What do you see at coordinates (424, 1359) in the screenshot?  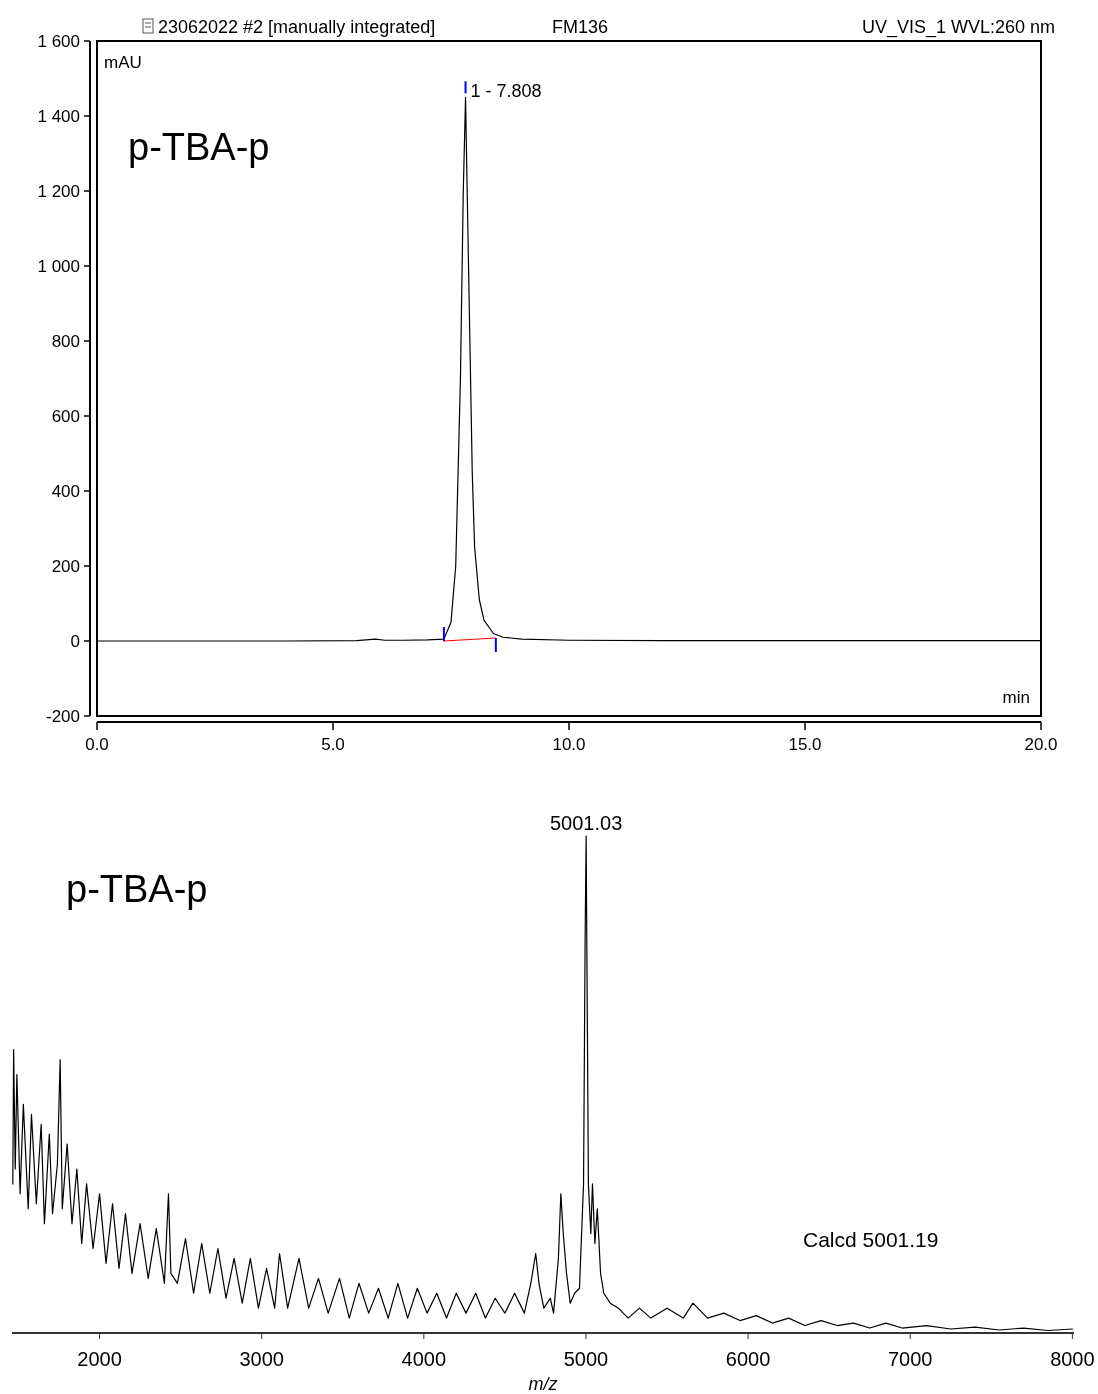 I see `x-tick-label: 4000` at bounding box center [424, 1359].